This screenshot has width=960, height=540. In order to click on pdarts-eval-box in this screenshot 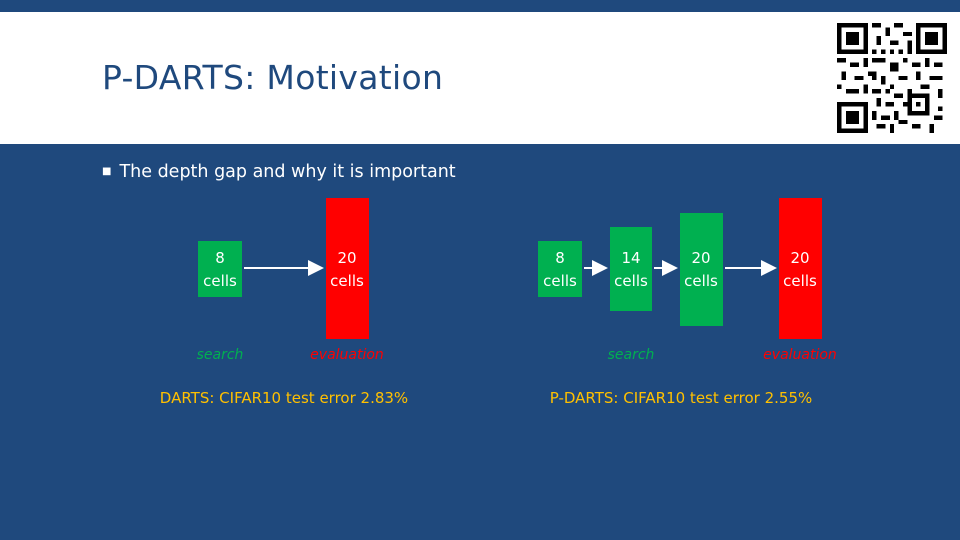, I will do `click(800, 268)`.